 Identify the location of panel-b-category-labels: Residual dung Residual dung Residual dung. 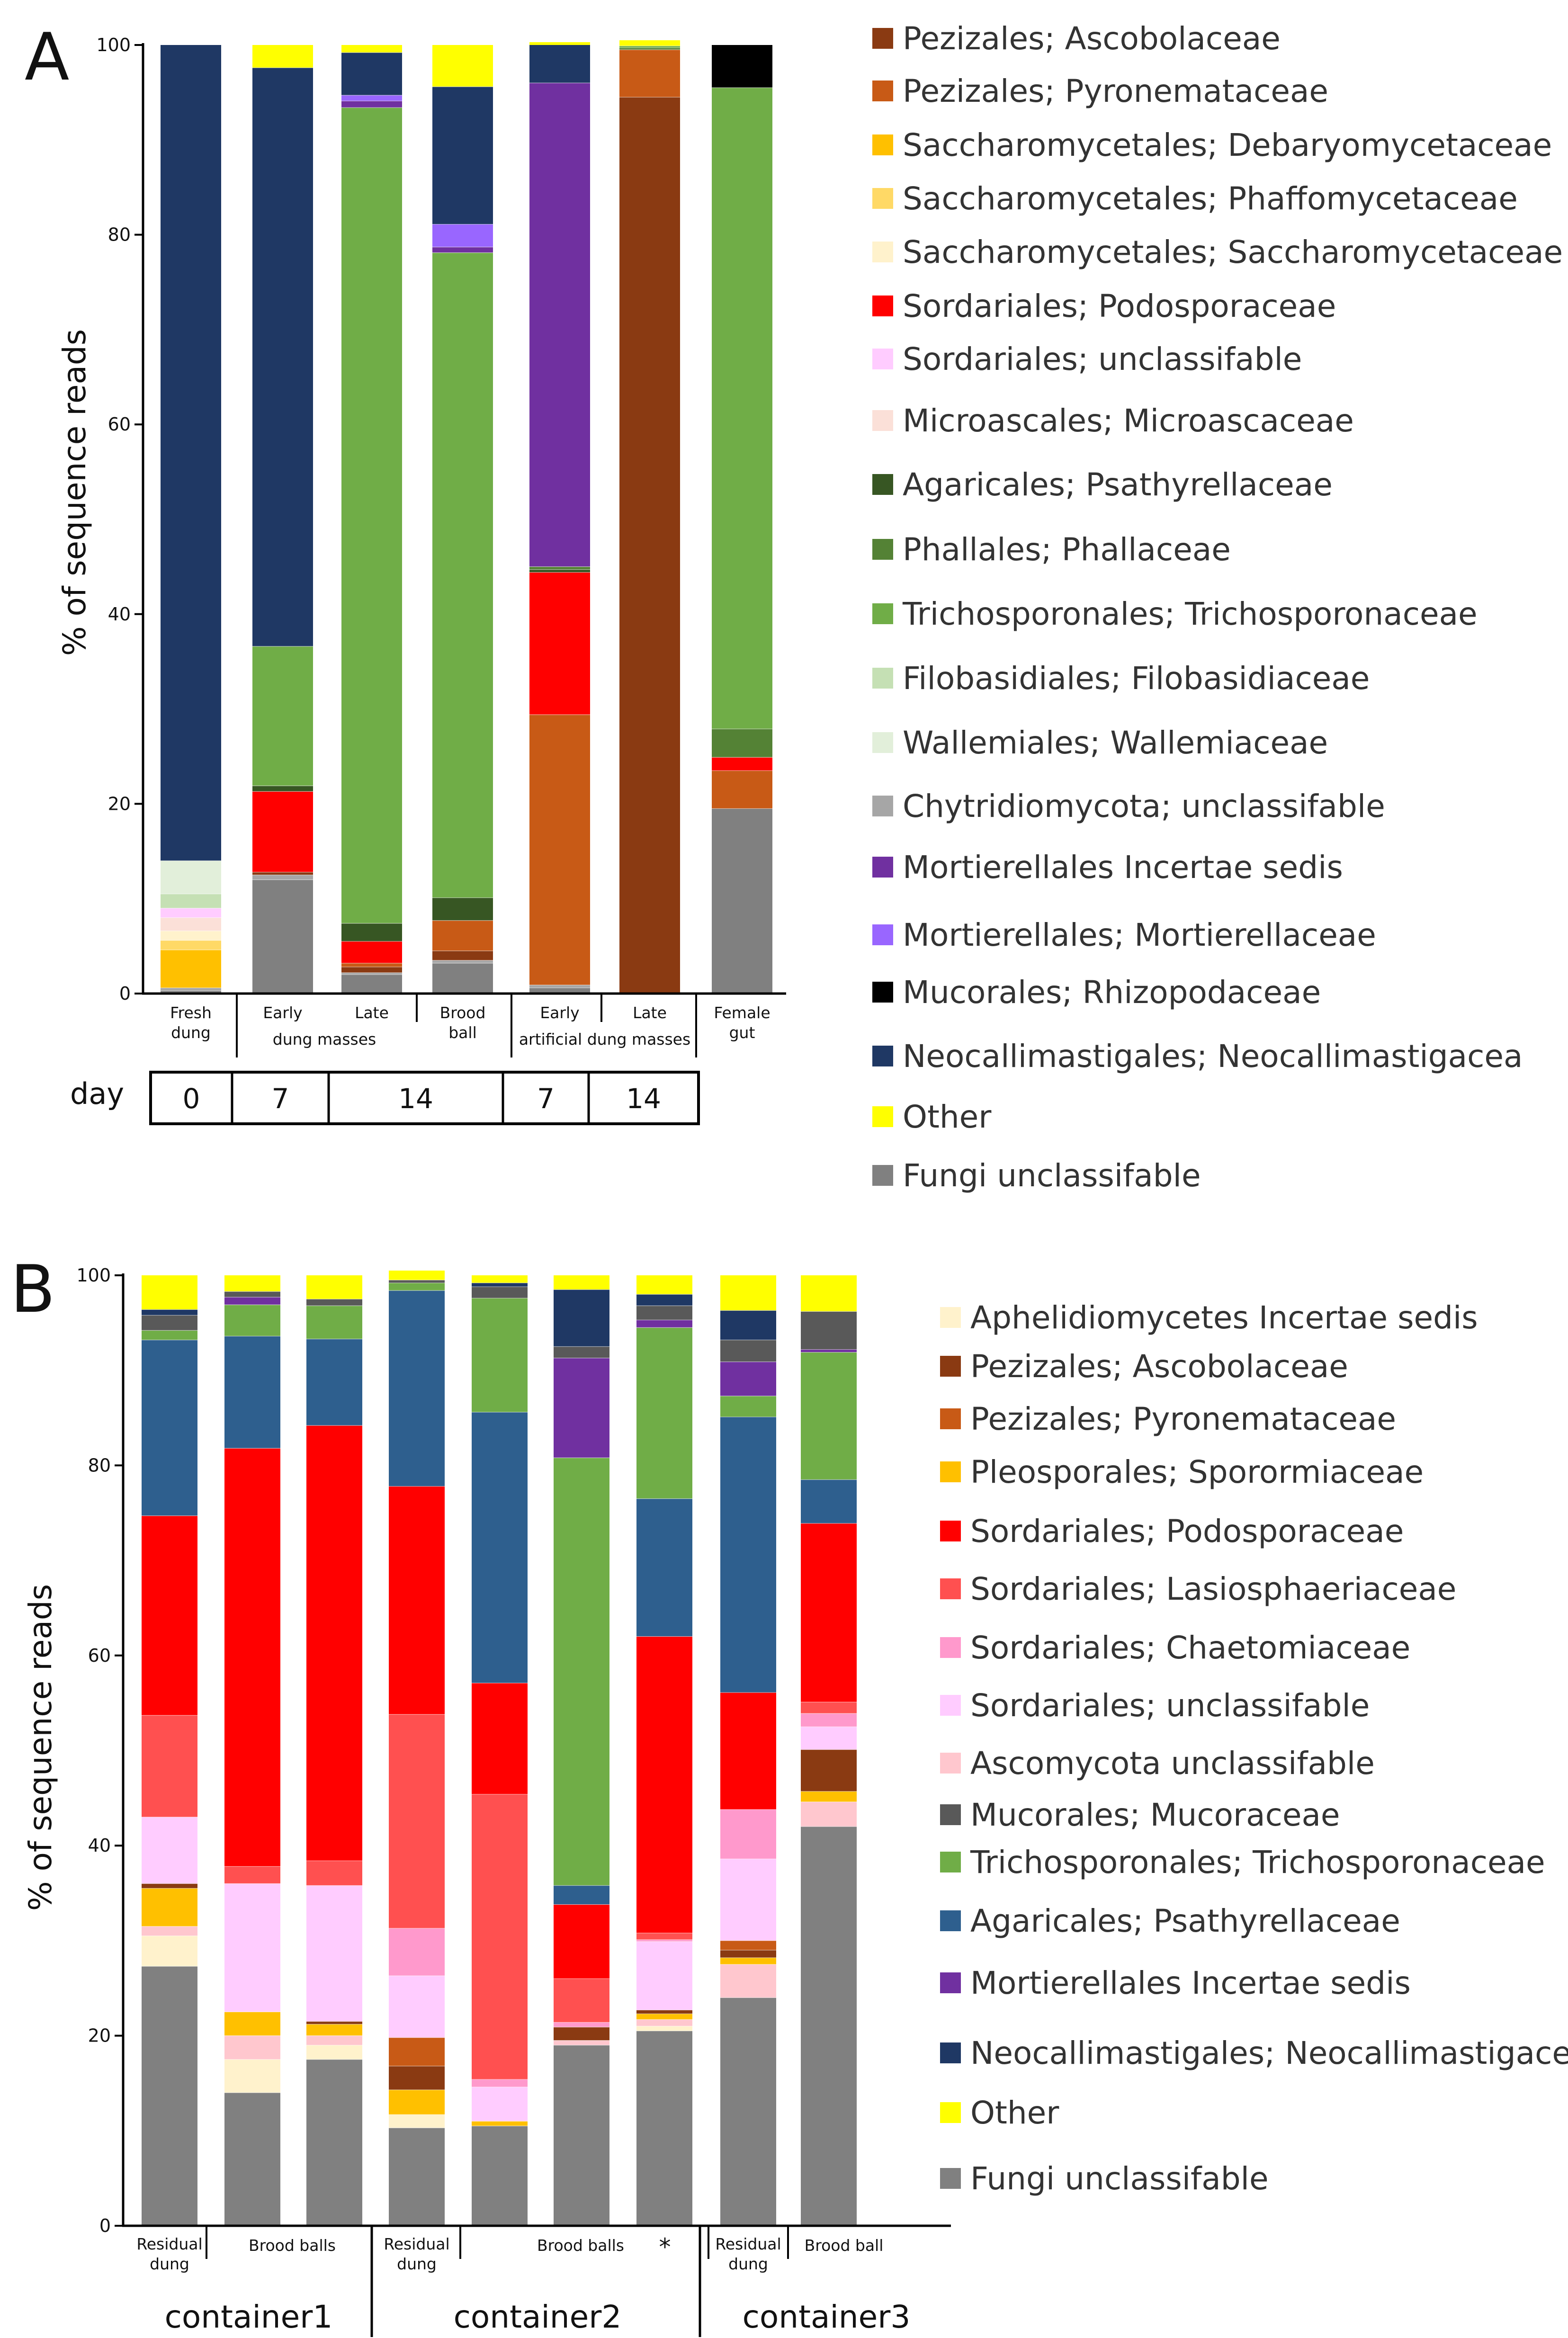
(458, 2254).